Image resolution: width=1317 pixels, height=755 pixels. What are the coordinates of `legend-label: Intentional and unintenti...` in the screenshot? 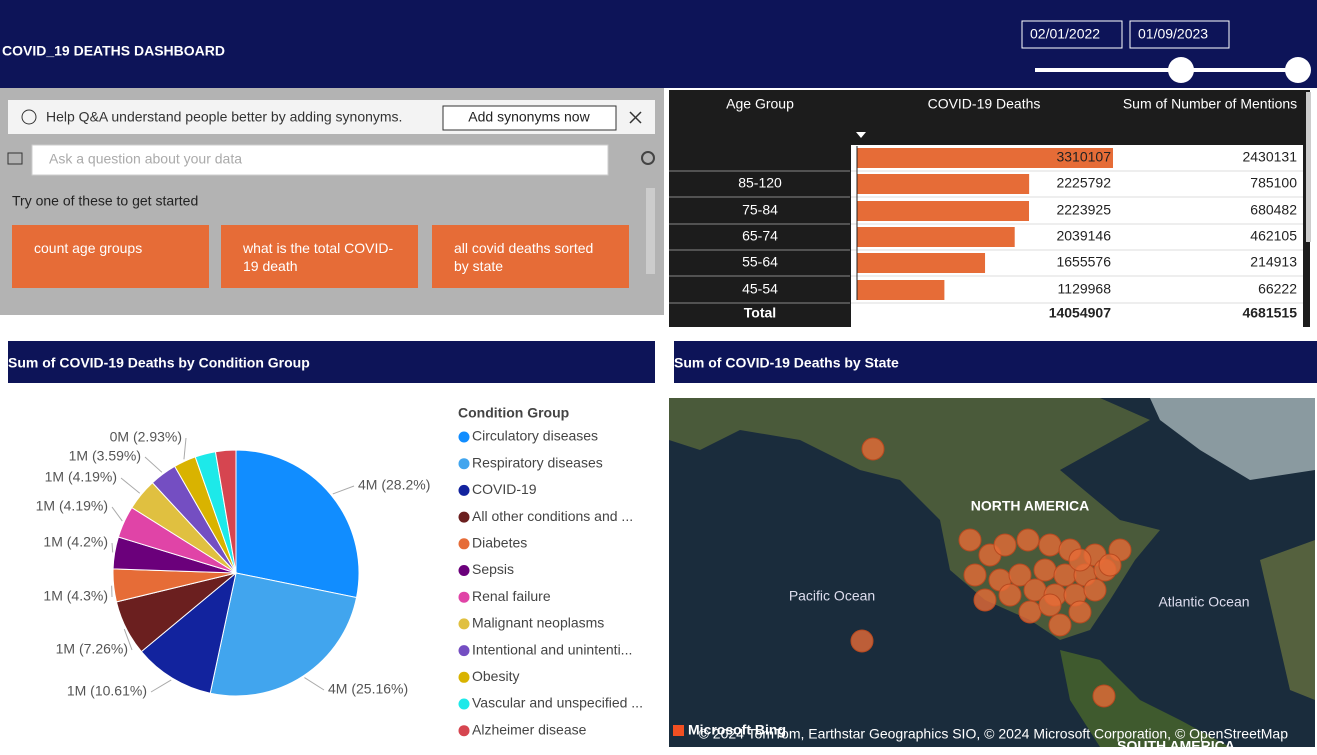 It's located at (552, 649).